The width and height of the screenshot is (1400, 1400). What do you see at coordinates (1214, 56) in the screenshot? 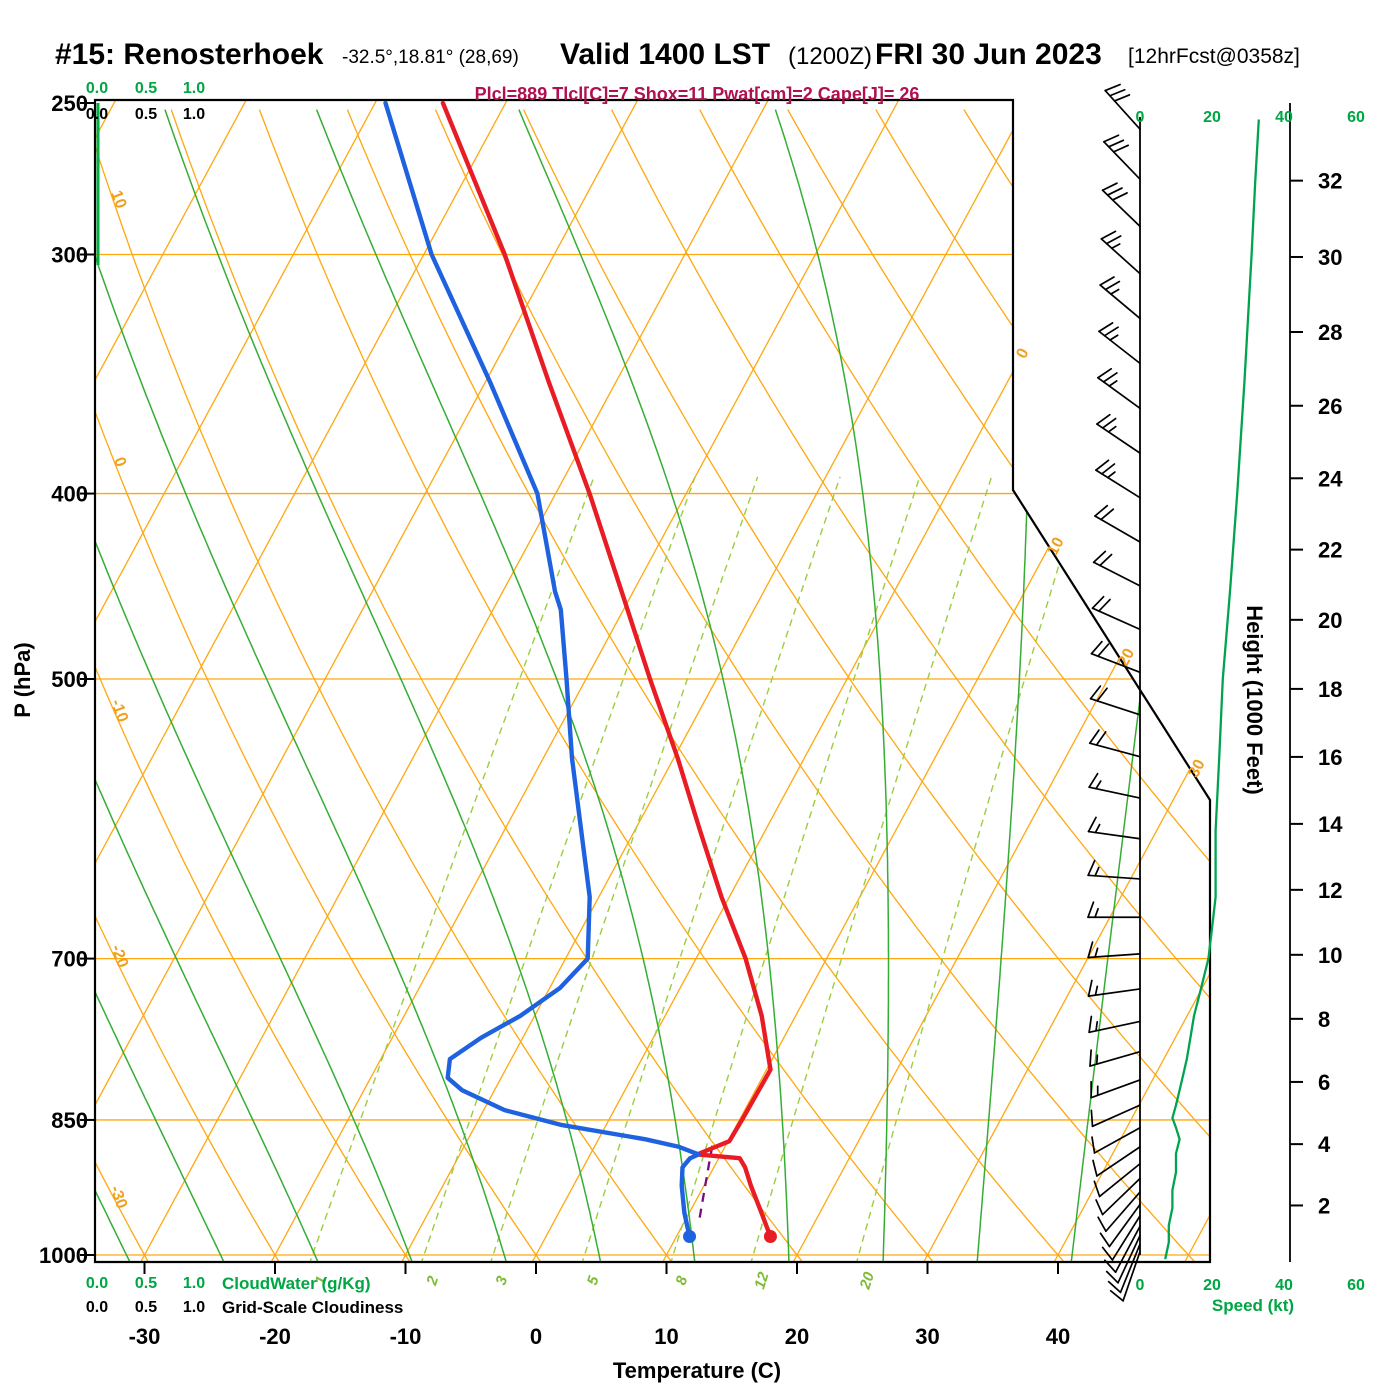
I see `forecast-tag: [12hrFcst@0358z]` at bounding box center [1214, 56].